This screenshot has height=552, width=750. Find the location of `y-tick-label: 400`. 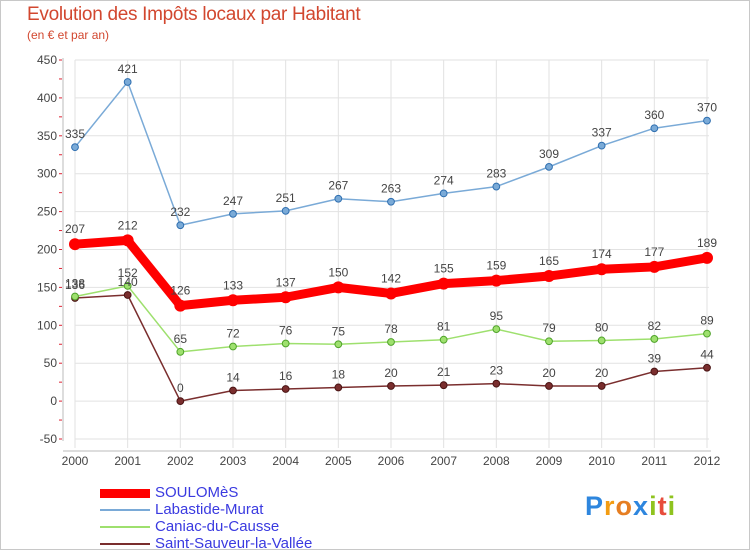

y-tick-label: 400 is located at coordinates (47, 98).